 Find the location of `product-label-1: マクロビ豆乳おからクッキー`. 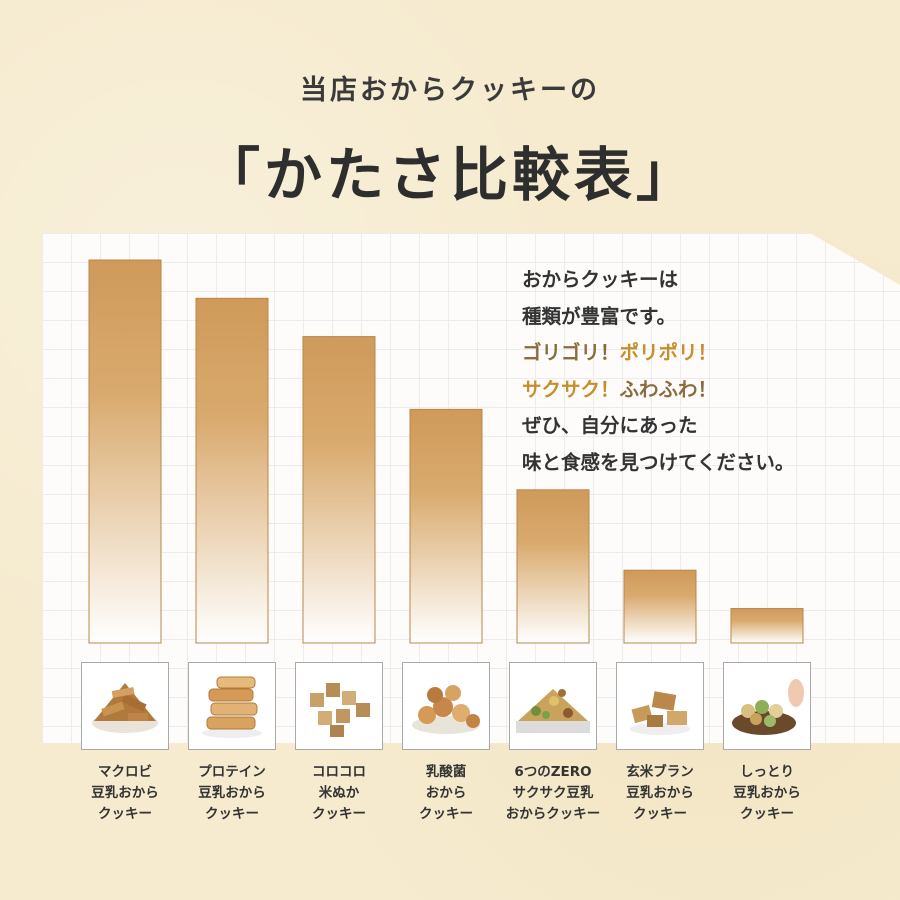

product-label-1: マクロビ豆乳おからクッキー is located at coordinates (125, 793).